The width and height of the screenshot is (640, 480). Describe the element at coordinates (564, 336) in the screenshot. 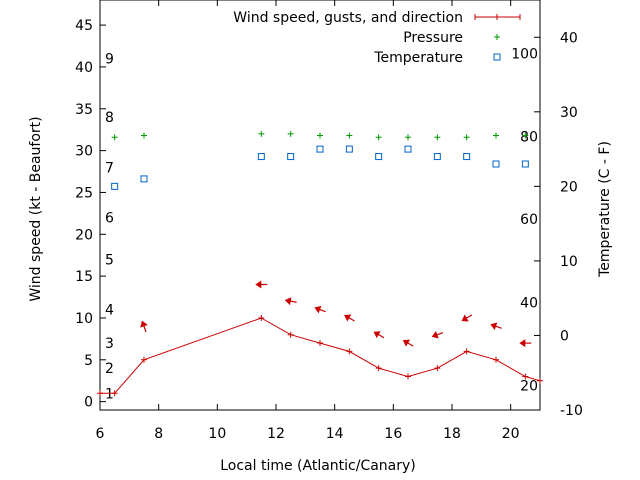

I see `y2-tick-label: 0` at that location.